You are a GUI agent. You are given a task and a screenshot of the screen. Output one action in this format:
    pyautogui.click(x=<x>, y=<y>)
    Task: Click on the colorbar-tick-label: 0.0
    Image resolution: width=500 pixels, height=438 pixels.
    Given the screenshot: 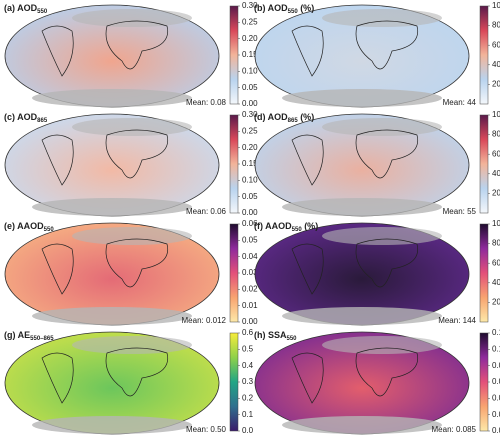 What is the action you would take?
    pyautogui.click(x=248, y=430)
    